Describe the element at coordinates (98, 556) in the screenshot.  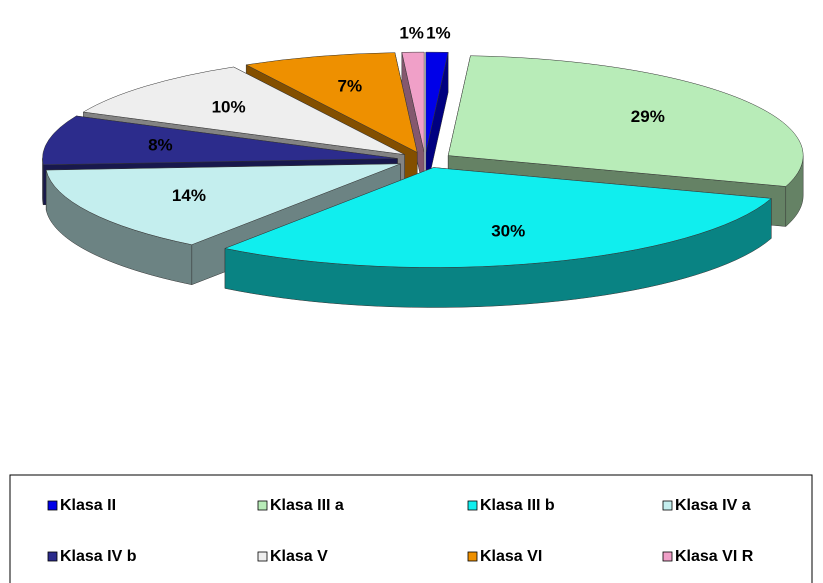
I see `legend-label: Klasa IV b` at that location.